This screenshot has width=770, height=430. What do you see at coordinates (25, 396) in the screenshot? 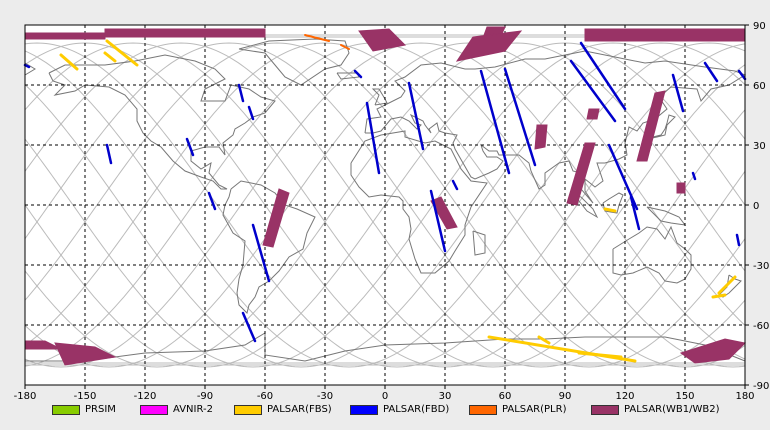
I see `x-tick-label: -180` at bounding box center [25, 396].